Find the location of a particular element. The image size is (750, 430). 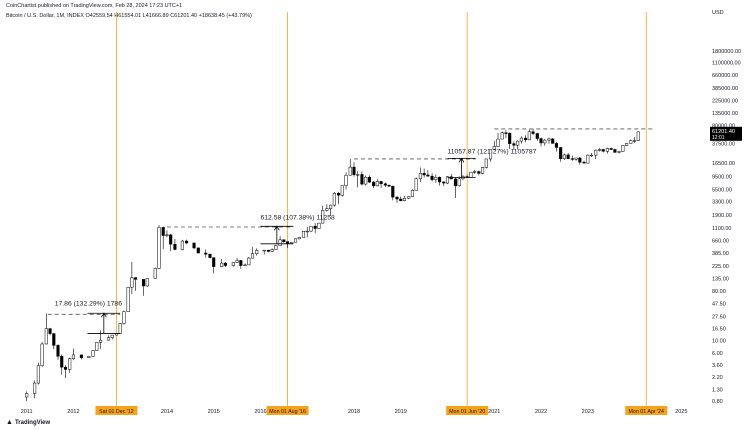

y-tick-label: 16500.00 is located at coordinates (723, 164).